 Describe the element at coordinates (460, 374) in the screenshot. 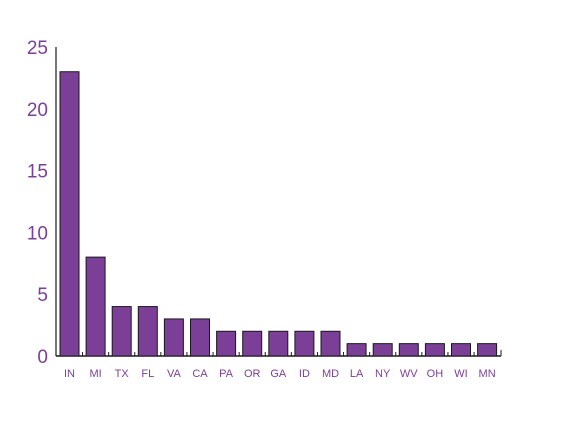

I see `x-tick-label-wi: WI` at that location.